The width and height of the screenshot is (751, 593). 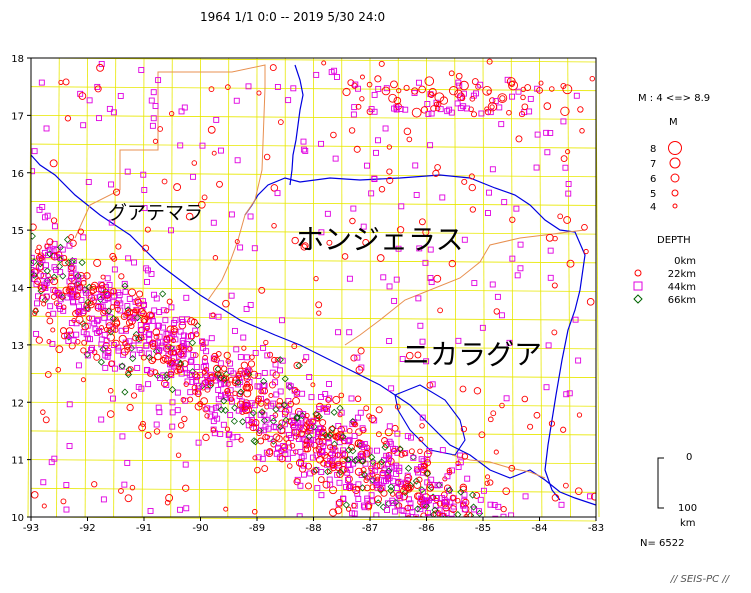 What do you see at coordinates (17, 231) in the screenshot?
I see `y-tick-label: 15` at bounding box center [17, 231].